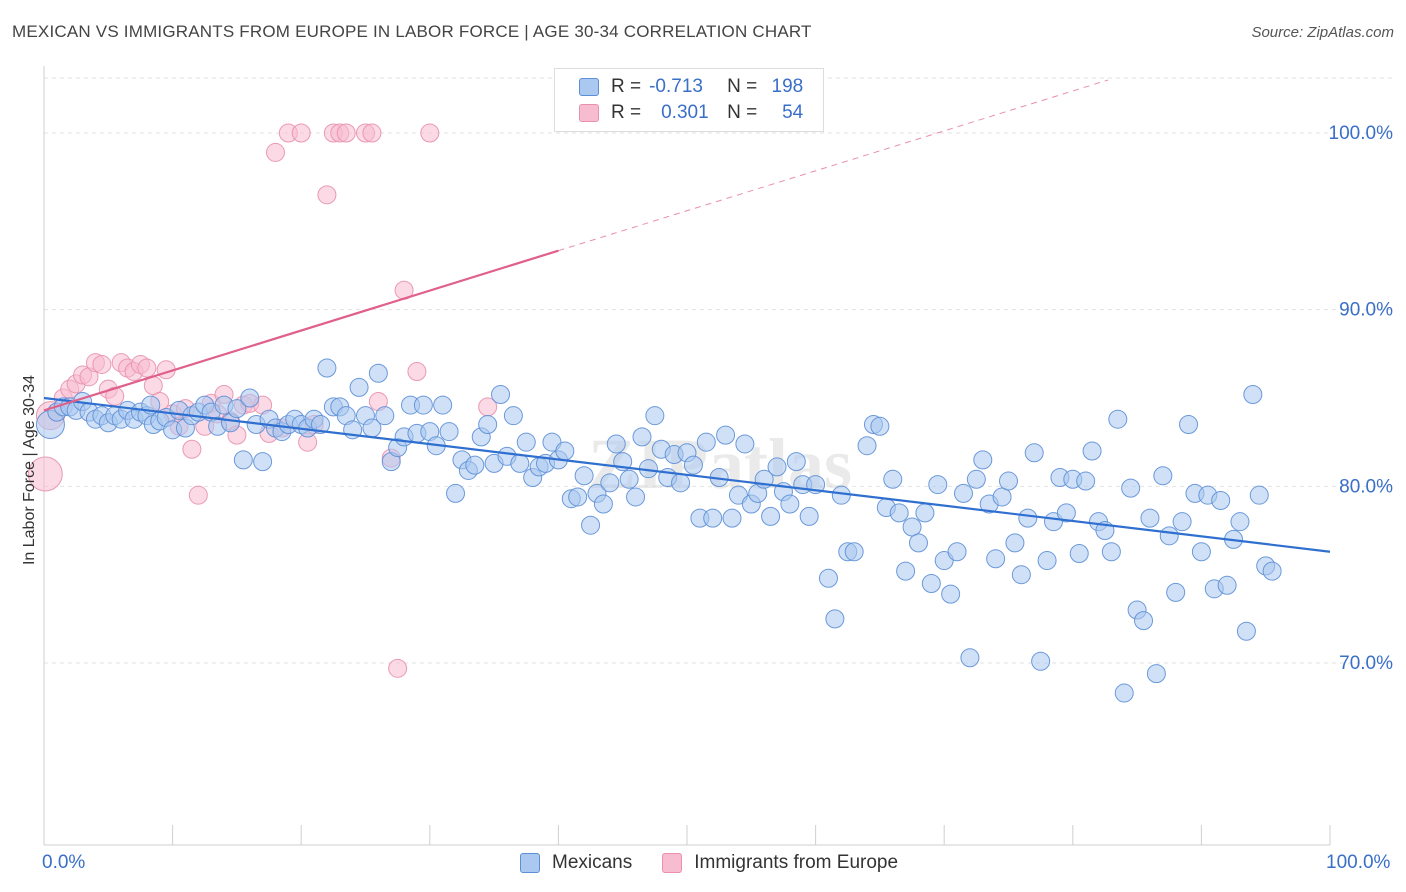  I want to click on n-value: 54, so click(793, 112).